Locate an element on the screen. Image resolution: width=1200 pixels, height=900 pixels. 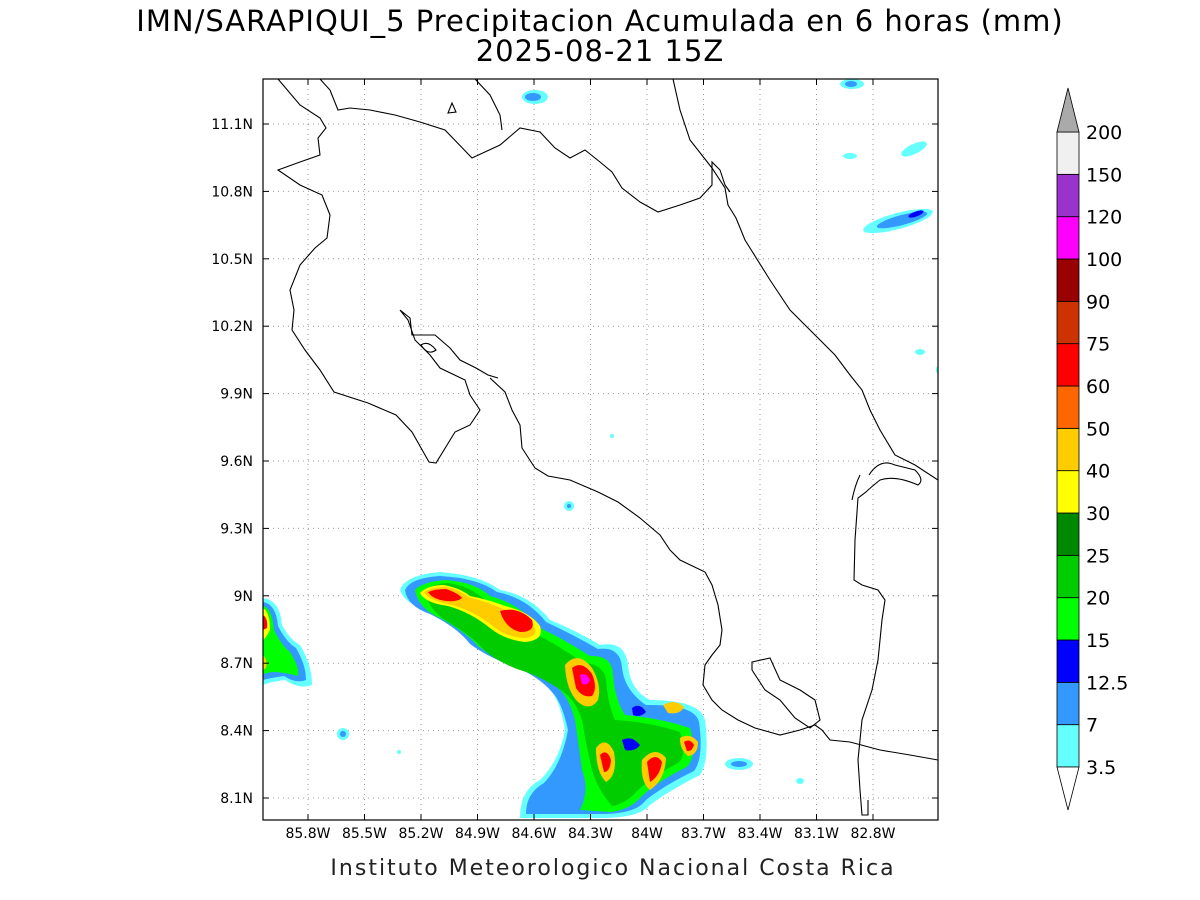
lat-tick-label: 10.2N is located at coordinates (232, 327).